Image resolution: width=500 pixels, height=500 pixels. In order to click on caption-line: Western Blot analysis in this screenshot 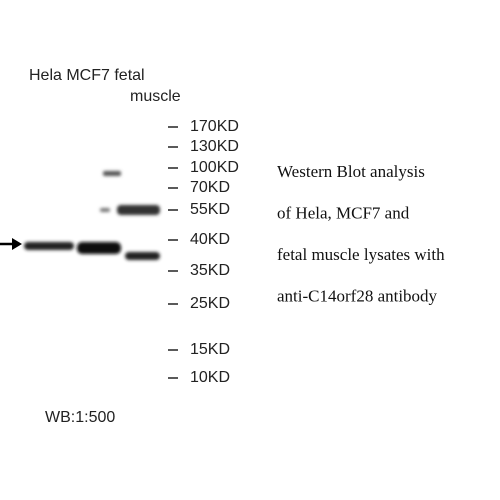, I will do `click(351, 171)`.